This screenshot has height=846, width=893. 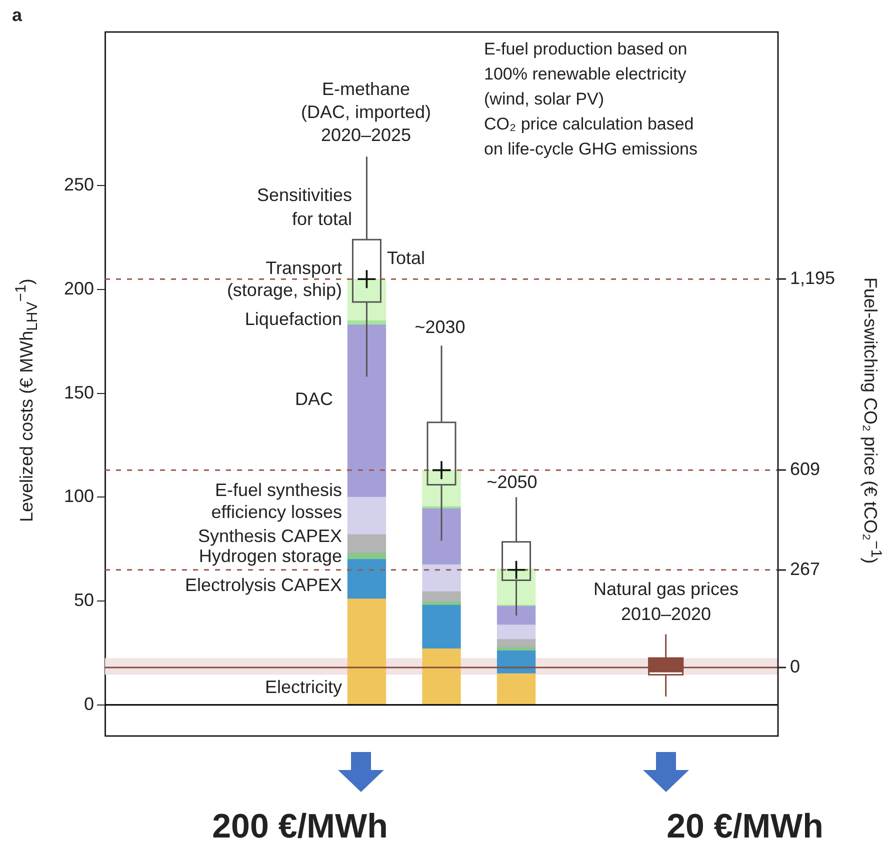 I want to click on text: 609, so click(x=805, y=468).